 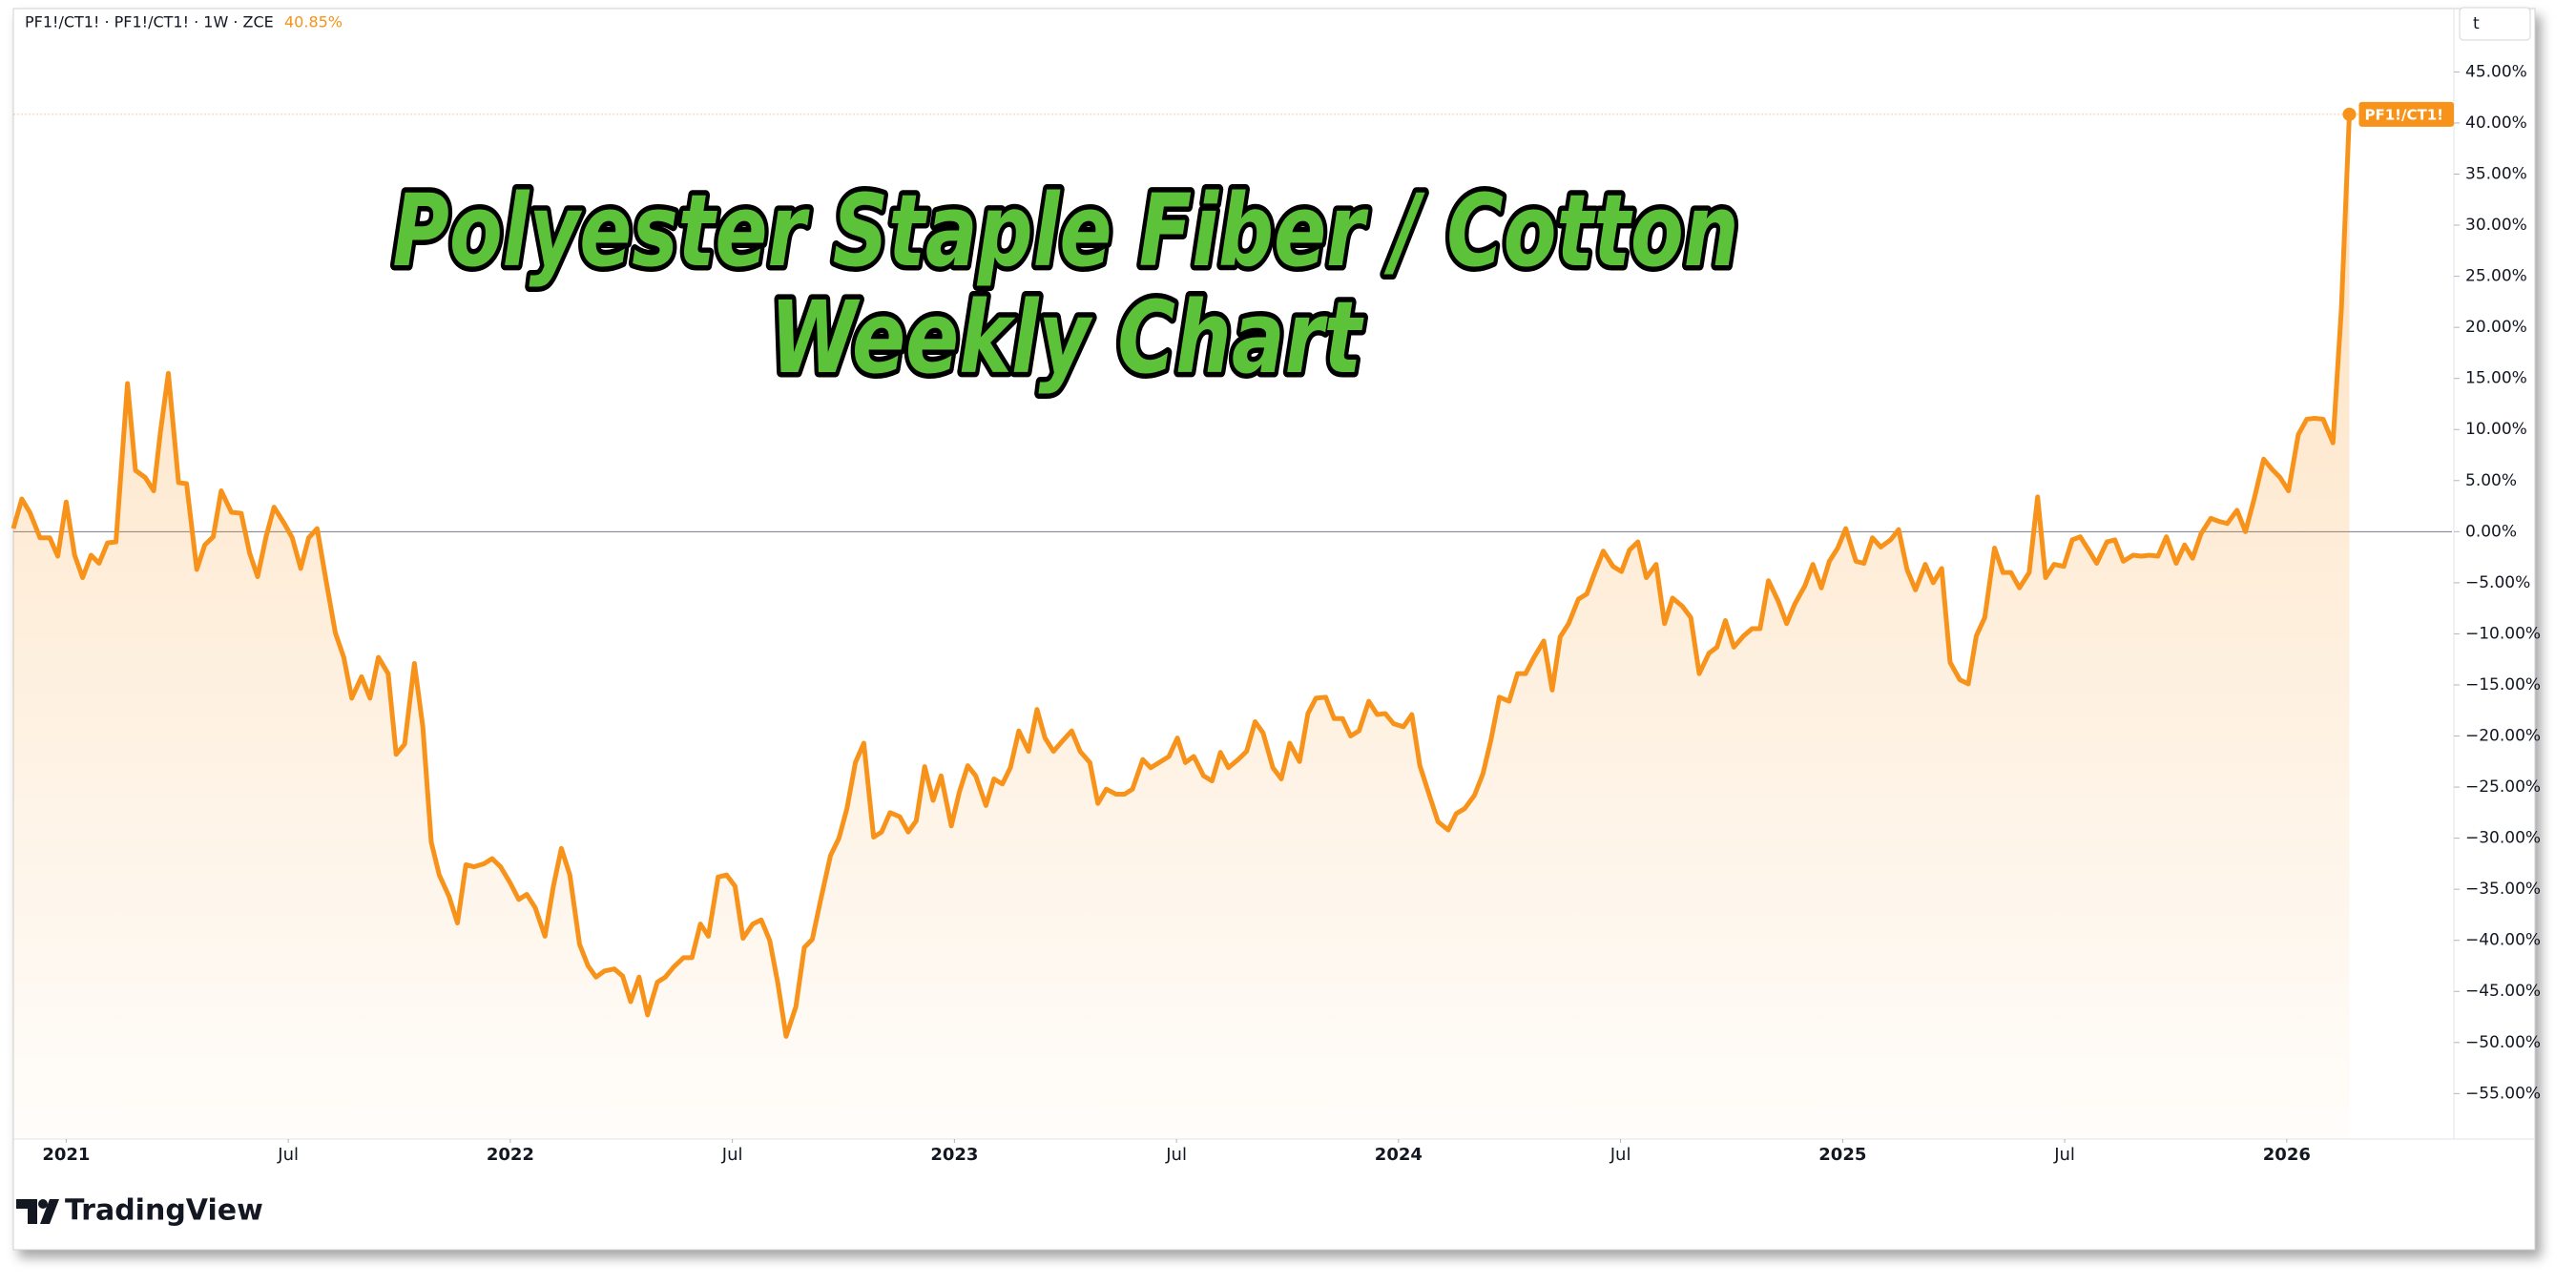 I want to click on y-tick-label: 45.00%, so click(x=2496, y=71).